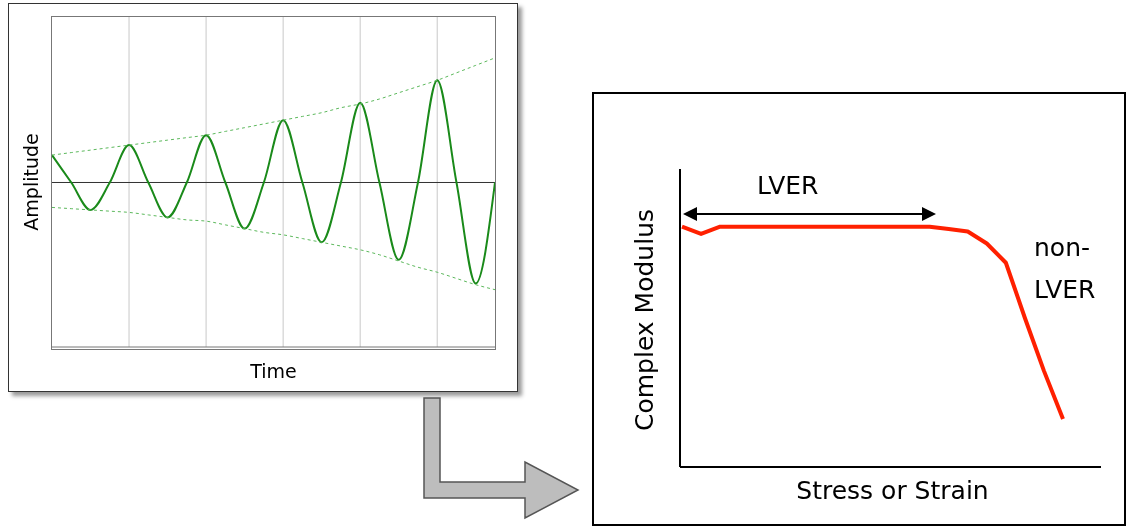  I want to click on x-axis-title: Time, so click(273, 371).